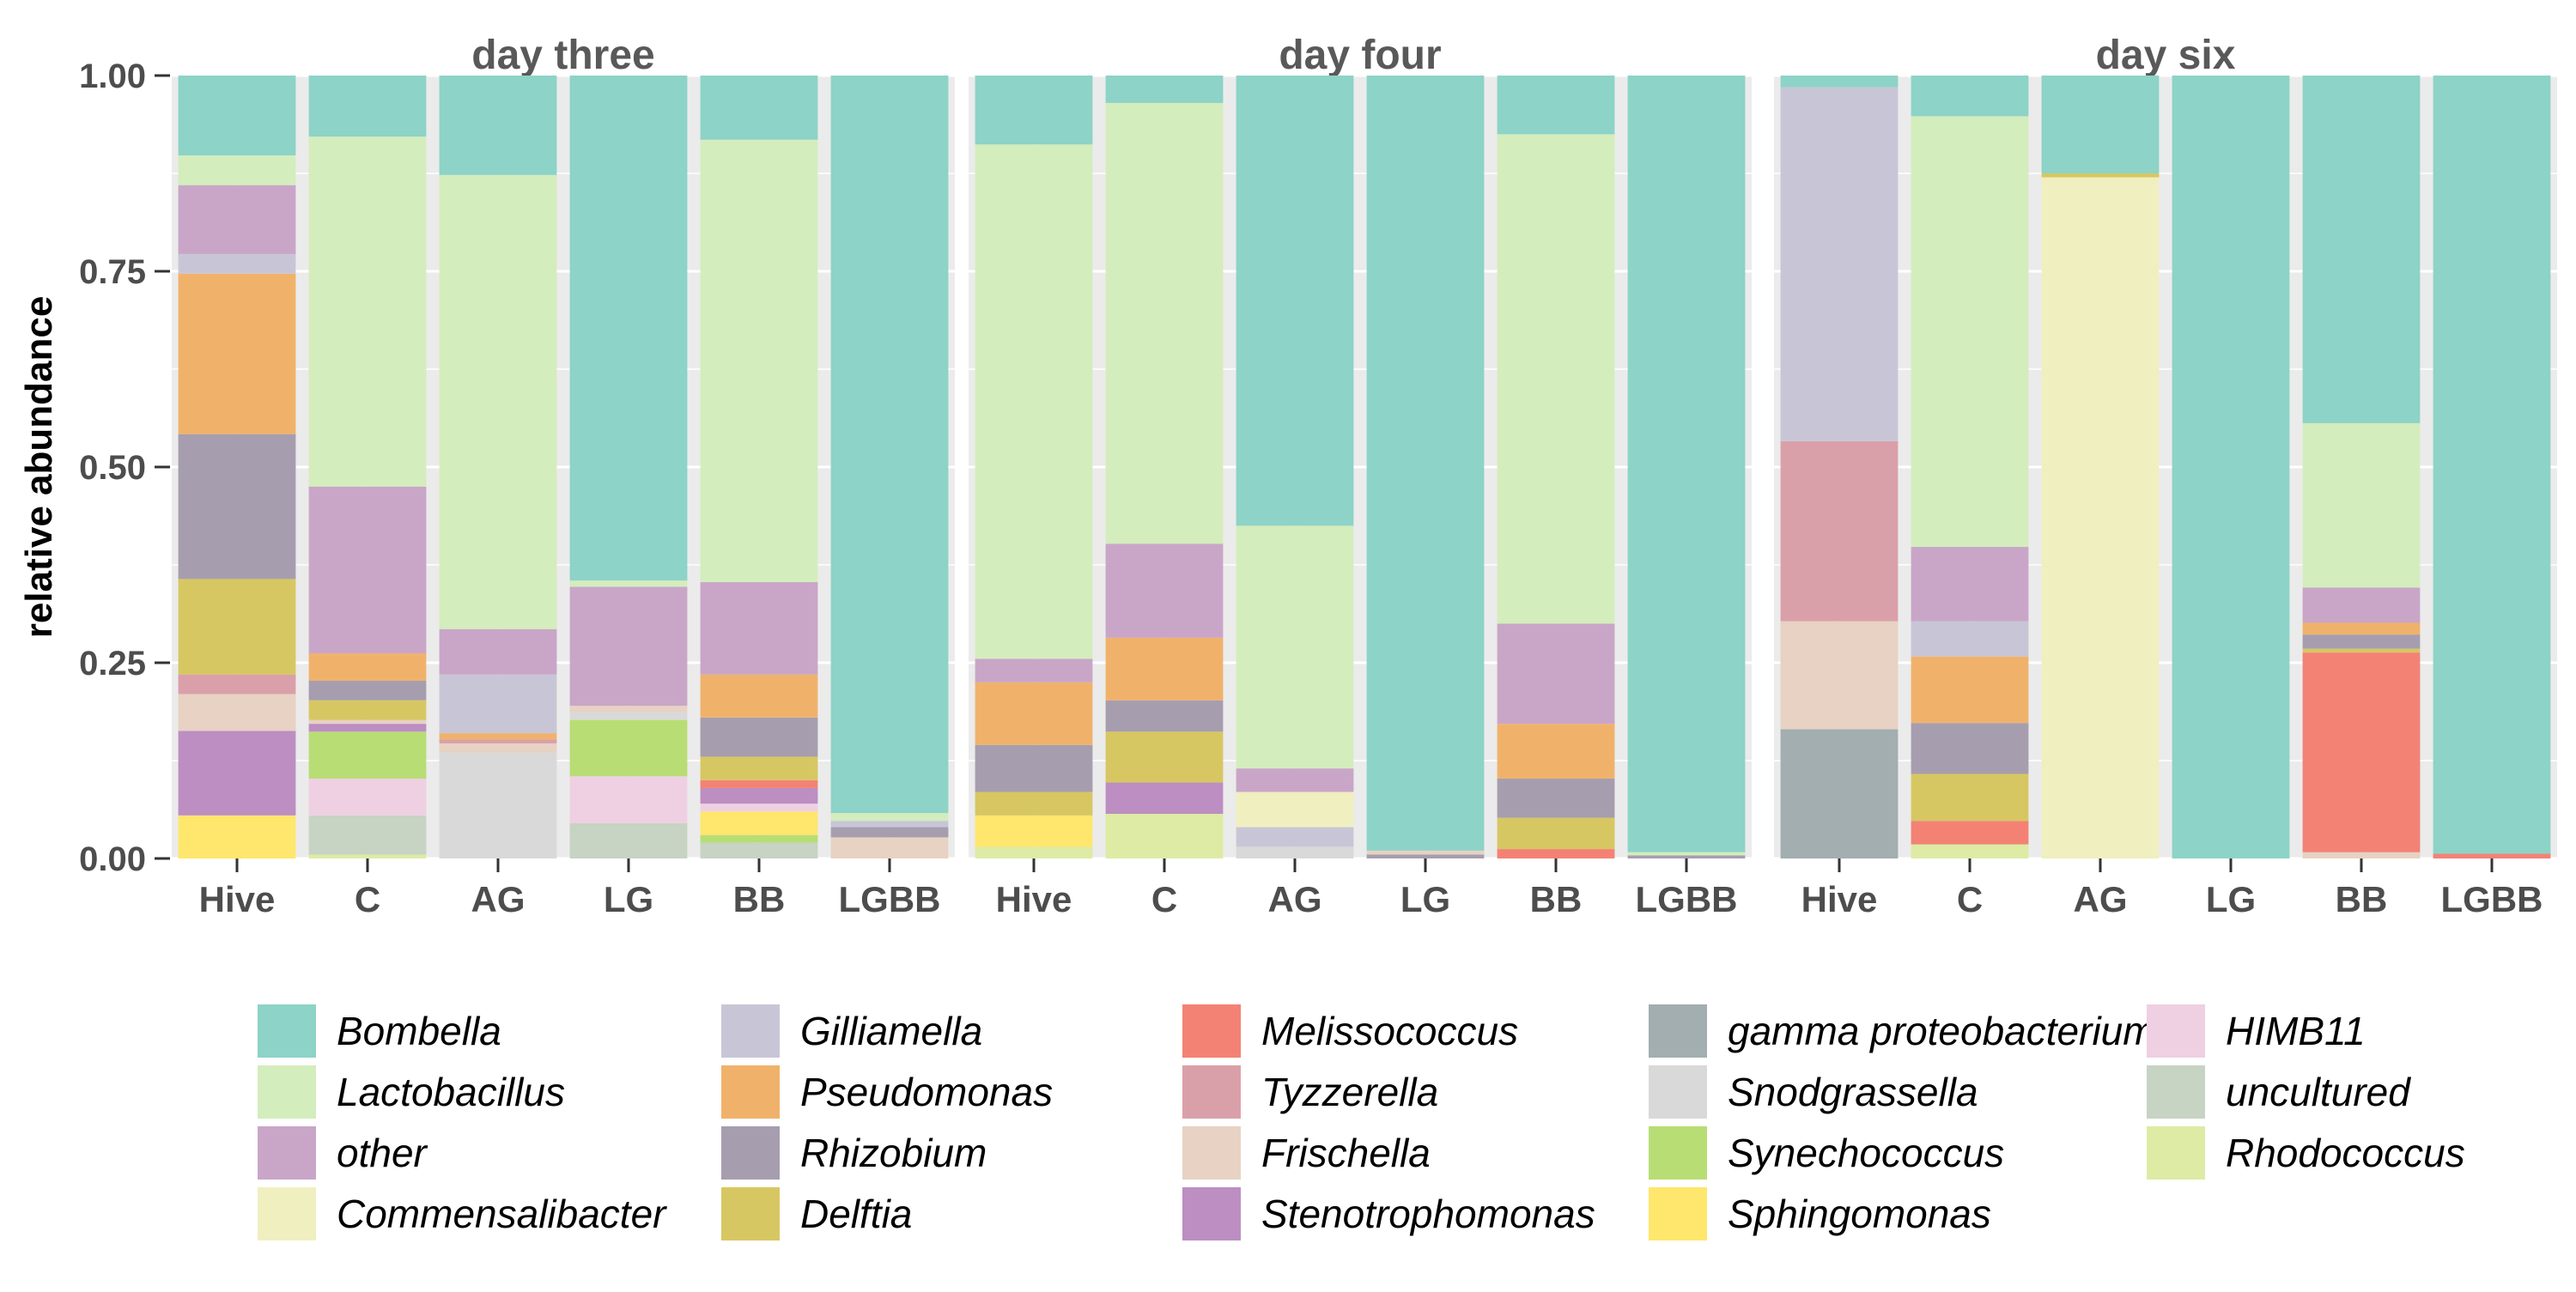  What do you see at coordinates (112, 663) in the screenshot?
I see `y-tick-label: 0.25` at bounding box center [112, 663].